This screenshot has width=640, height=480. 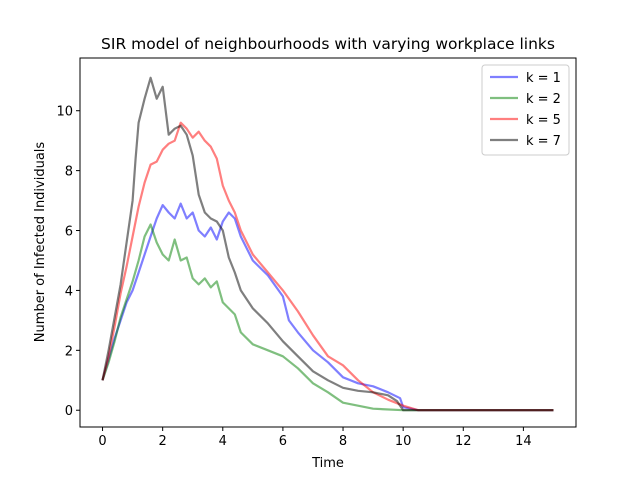 What do you see at coordinates (403, 441) in the screenshot?
I see `x-tick-label: 10` at bounding box center [403, 441].